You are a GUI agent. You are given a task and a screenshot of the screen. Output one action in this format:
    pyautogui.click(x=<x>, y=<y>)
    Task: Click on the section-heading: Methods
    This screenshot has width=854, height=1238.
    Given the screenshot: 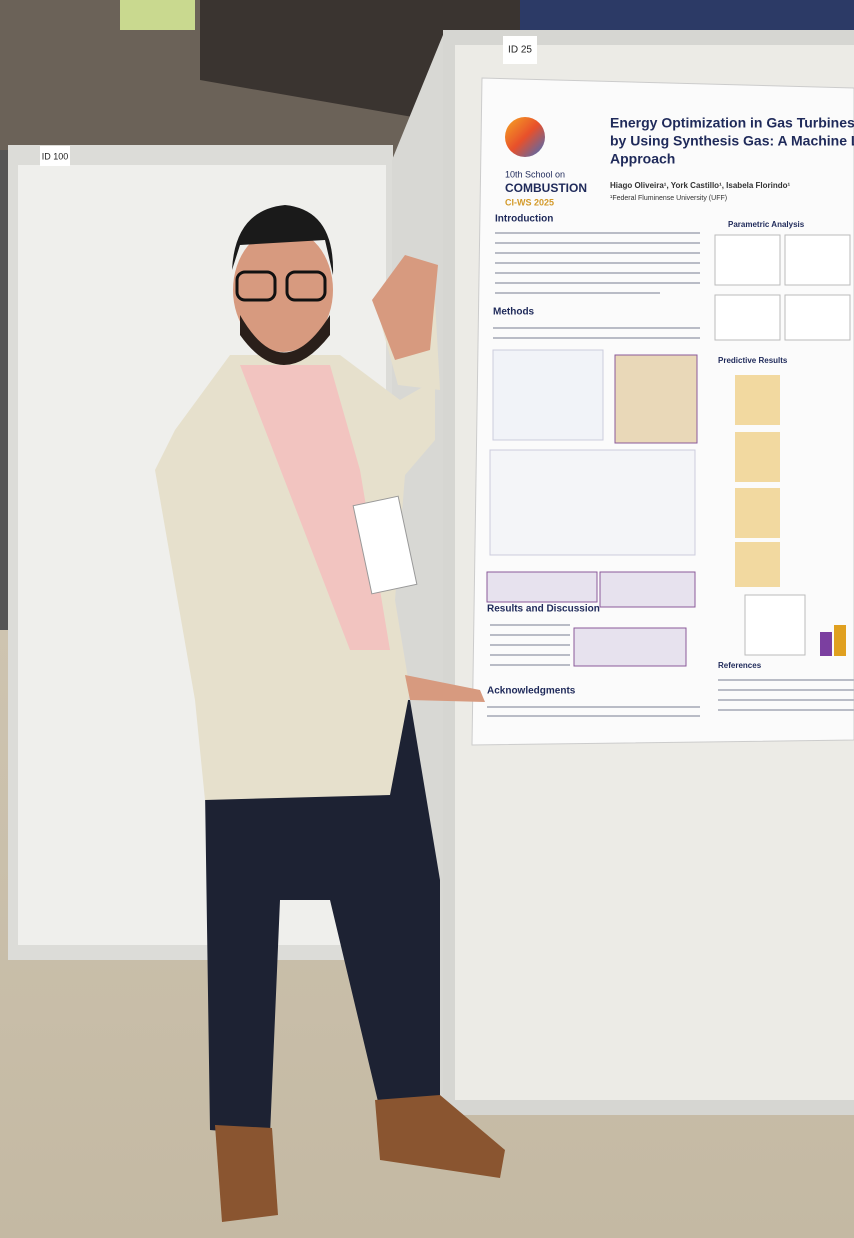 What is the action you would take?
    pyautogui.click(x=514, y=312)
    